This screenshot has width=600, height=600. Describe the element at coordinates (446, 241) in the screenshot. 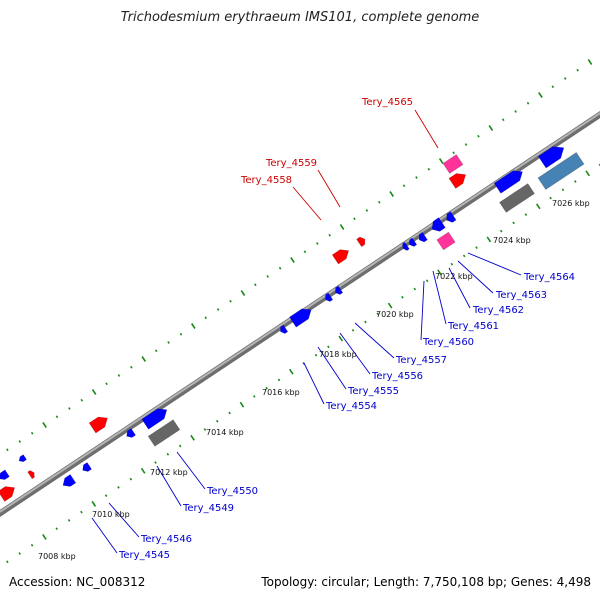

I see `gene-rna` at that location.